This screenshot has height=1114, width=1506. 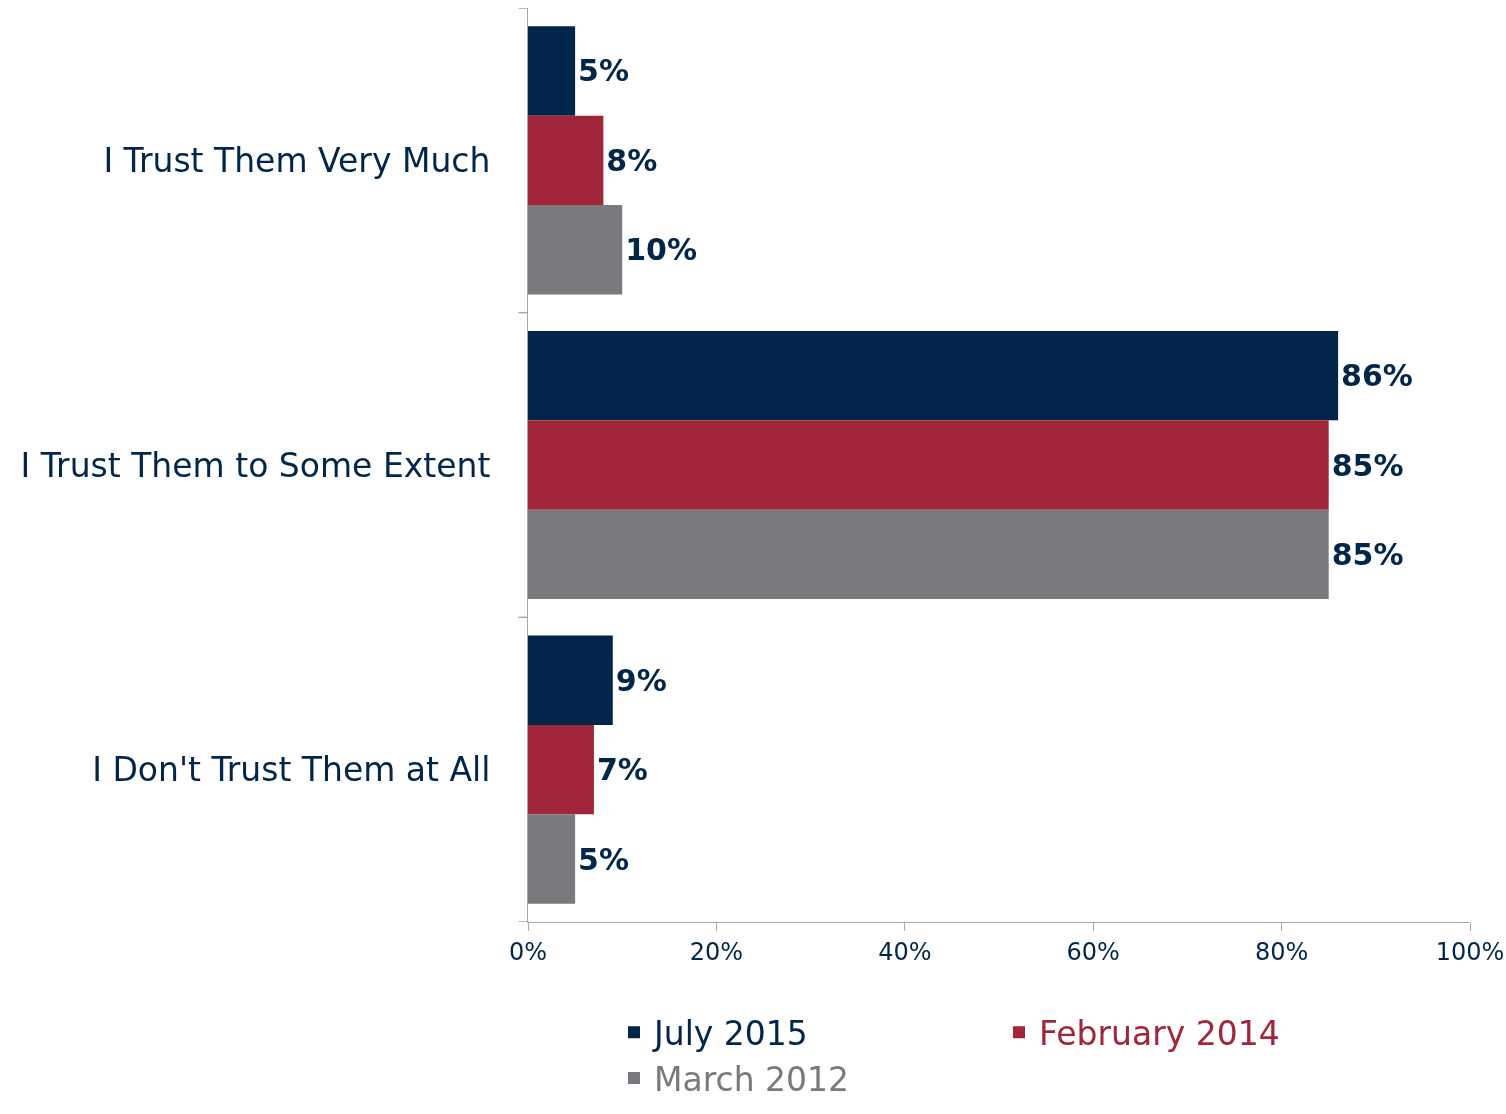 I want to click on y-tick-label: I Trust Them to Some Extent, so click(x=255, y=465).